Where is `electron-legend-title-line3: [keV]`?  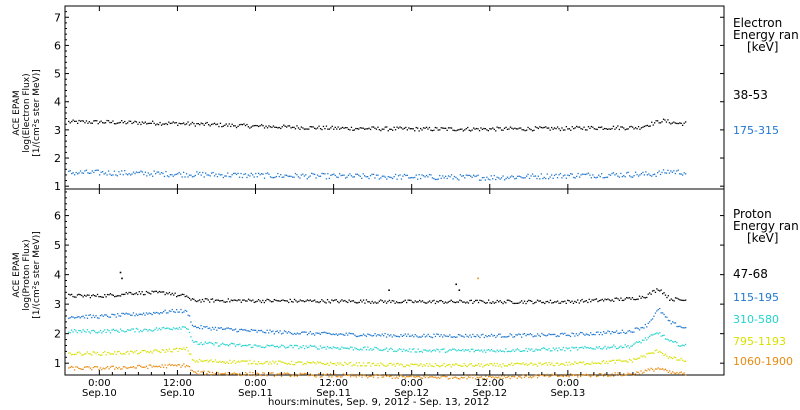 electron-legend-title-line3: [keV] is located at coordinates (763, 47).